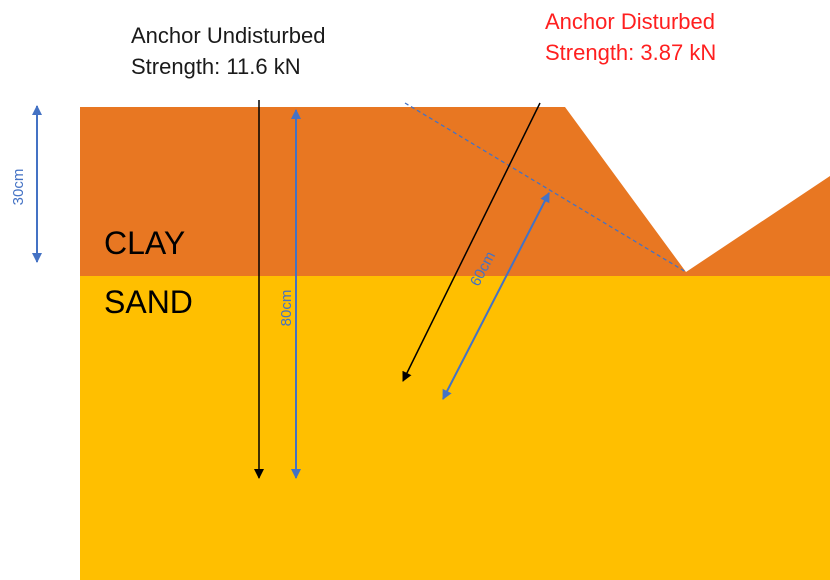 This screenshot has width=830, height=580. Describe the element at coordinates (496, 296) in the screenshot. I see `inclined-anchor-length-arrow` at that location.